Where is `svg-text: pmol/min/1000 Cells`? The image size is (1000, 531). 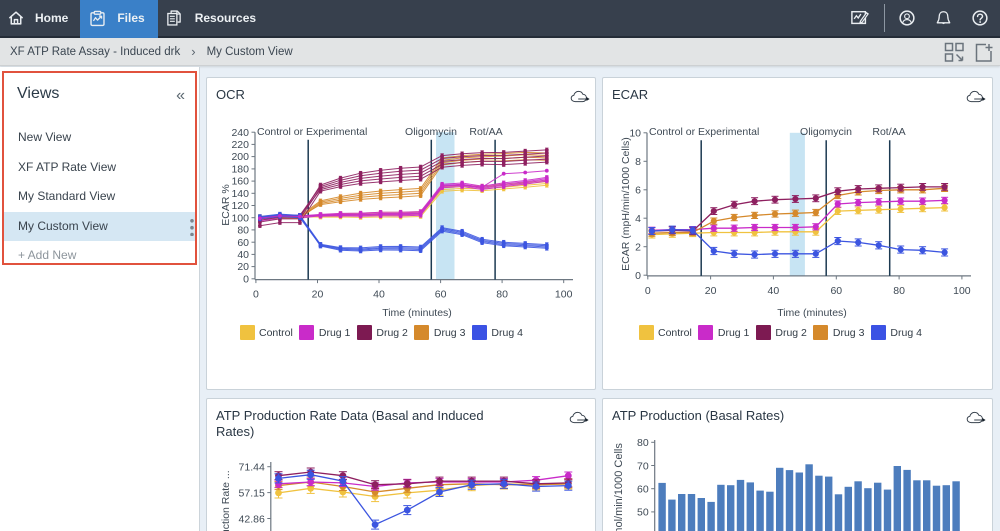
svg-text: pmol/min/1000 Cells is located at coordinates (619, 486).